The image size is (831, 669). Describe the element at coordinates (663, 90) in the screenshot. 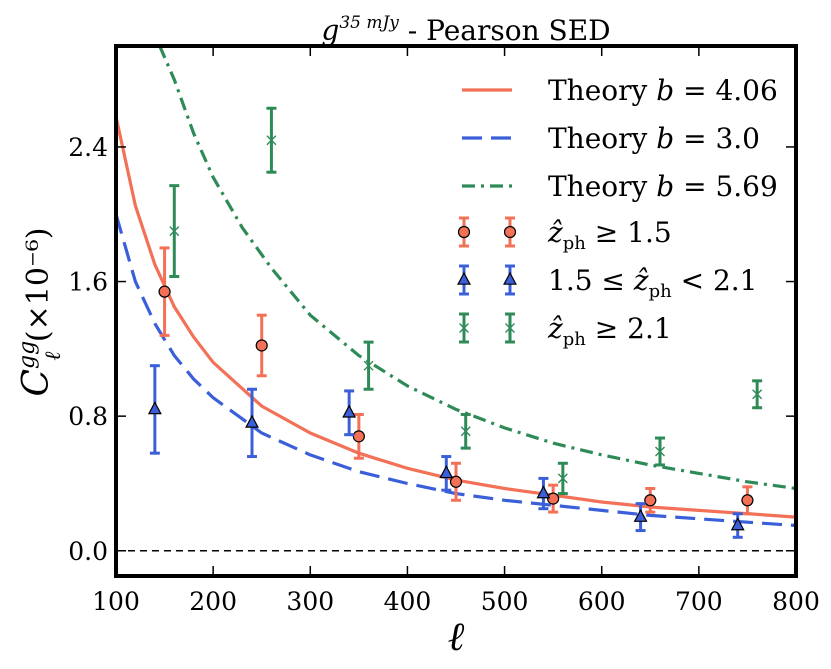

I see `legend-label-1: Theory b = 4.06` at that location.